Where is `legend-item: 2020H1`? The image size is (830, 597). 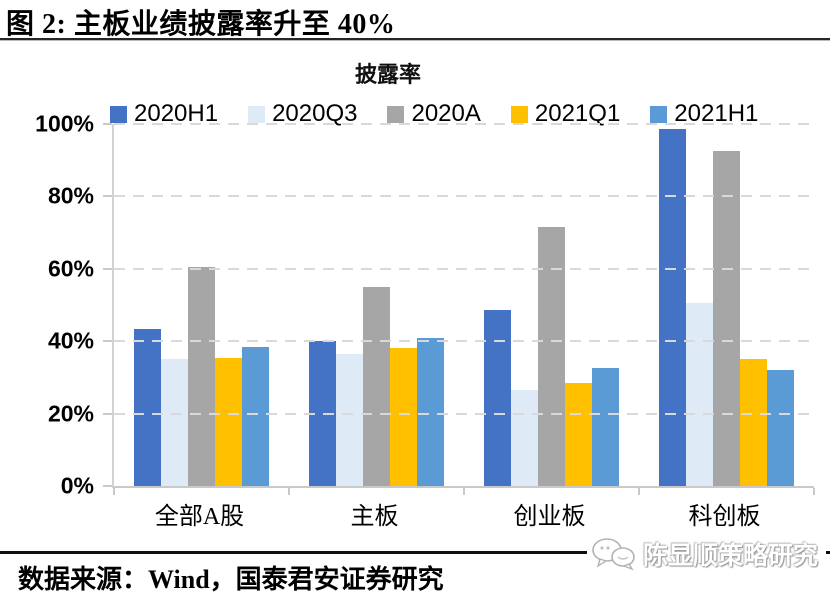
legend-item: 2020H1 is located at coordinates (164, 114).